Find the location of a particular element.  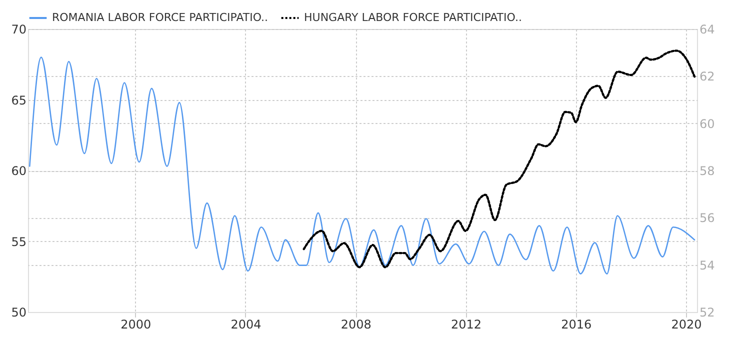

y2-tick-label: 60 is located at coordinates (707, 123).